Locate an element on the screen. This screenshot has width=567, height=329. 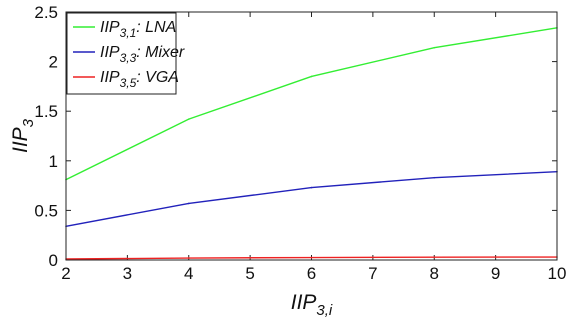
y-axis-label: IIP3 is located at coordinates (23, 135).